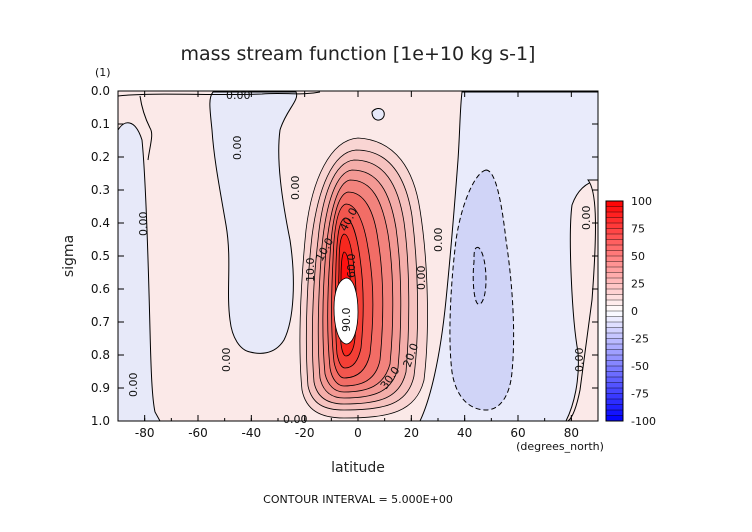 The width and height of the screenshot is (752, 532). Describe the element at coordinates (252, 433) in the screenshot. I see `x-tick-label: -40` at that location.